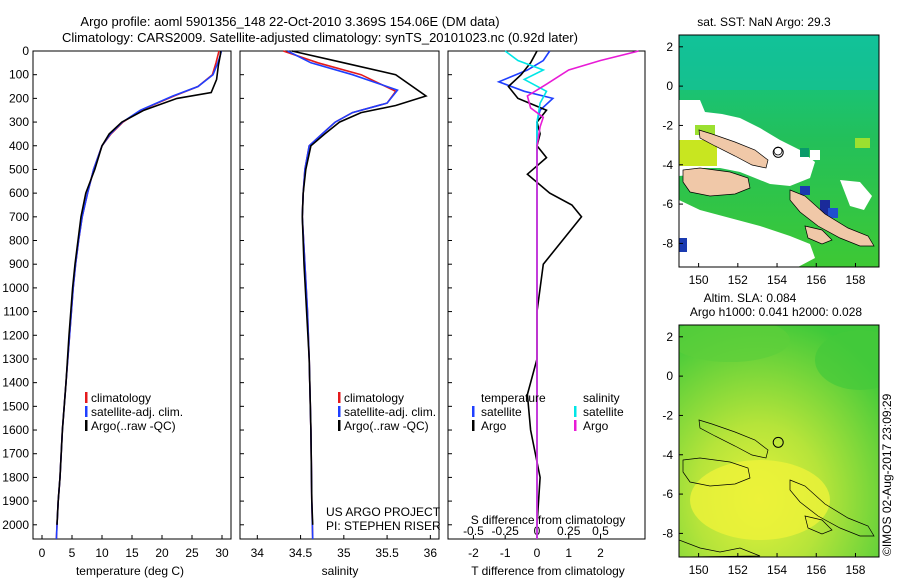  Describe the element at coordinates (15, 406) in the screenshot. I see `y-tick-label: 1500` at that location.